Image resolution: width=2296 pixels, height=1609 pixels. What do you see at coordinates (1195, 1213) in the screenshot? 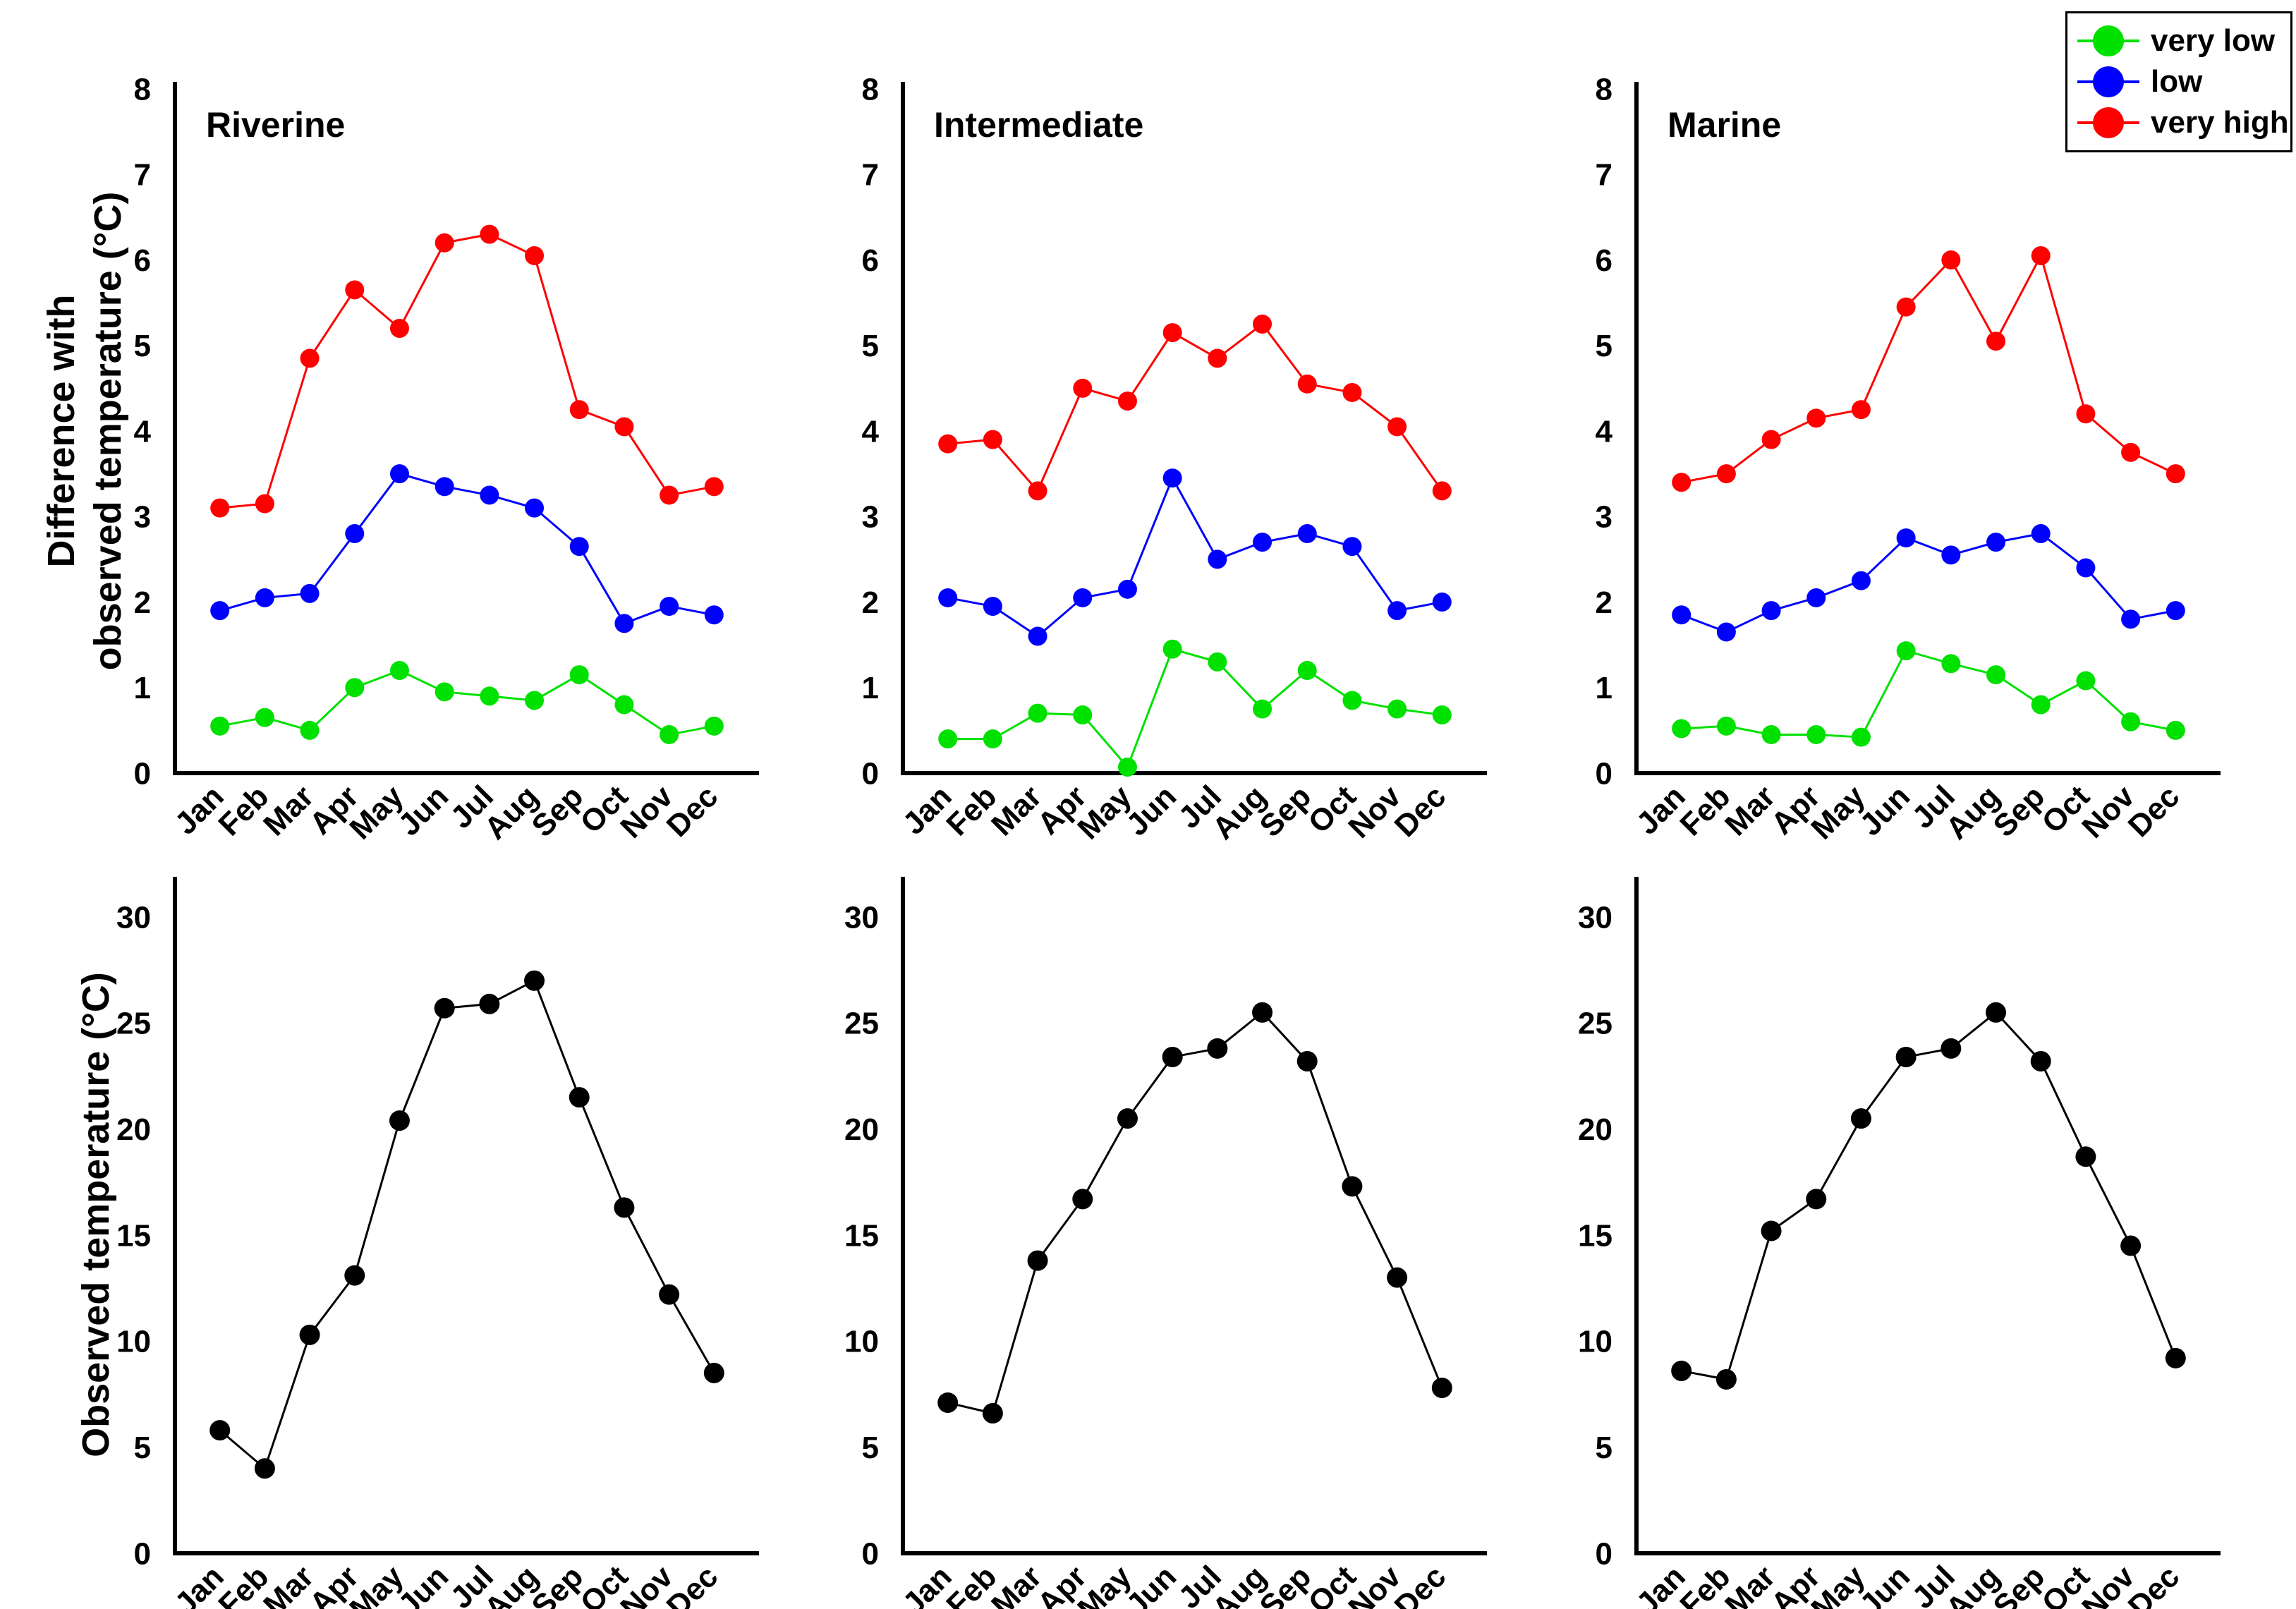
I see `series-line-observed` at bounding box center [1195, 1213].